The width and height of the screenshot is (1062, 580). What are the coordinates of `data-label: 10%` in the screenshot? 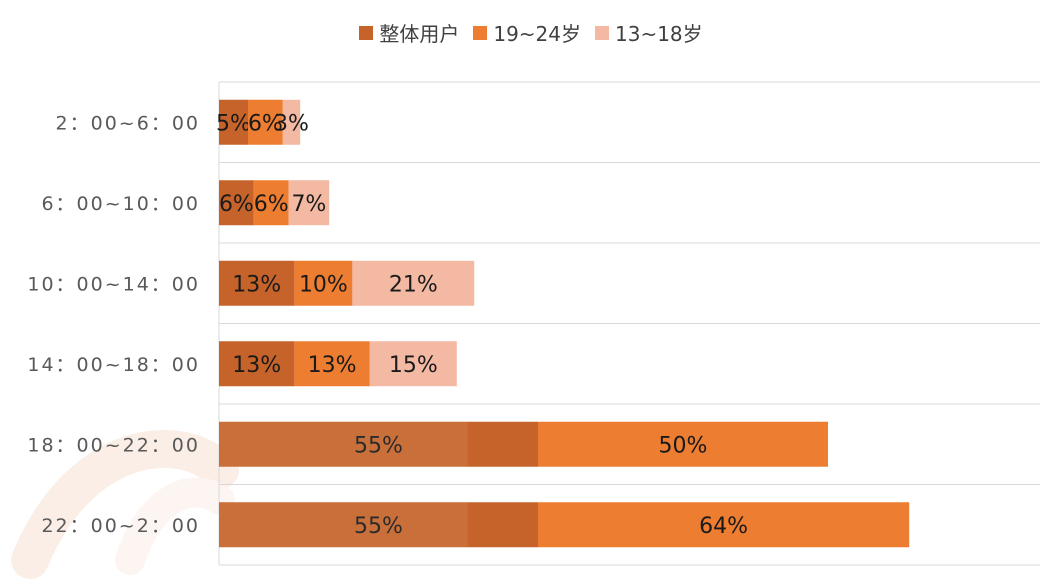 It's located at (323, 284).